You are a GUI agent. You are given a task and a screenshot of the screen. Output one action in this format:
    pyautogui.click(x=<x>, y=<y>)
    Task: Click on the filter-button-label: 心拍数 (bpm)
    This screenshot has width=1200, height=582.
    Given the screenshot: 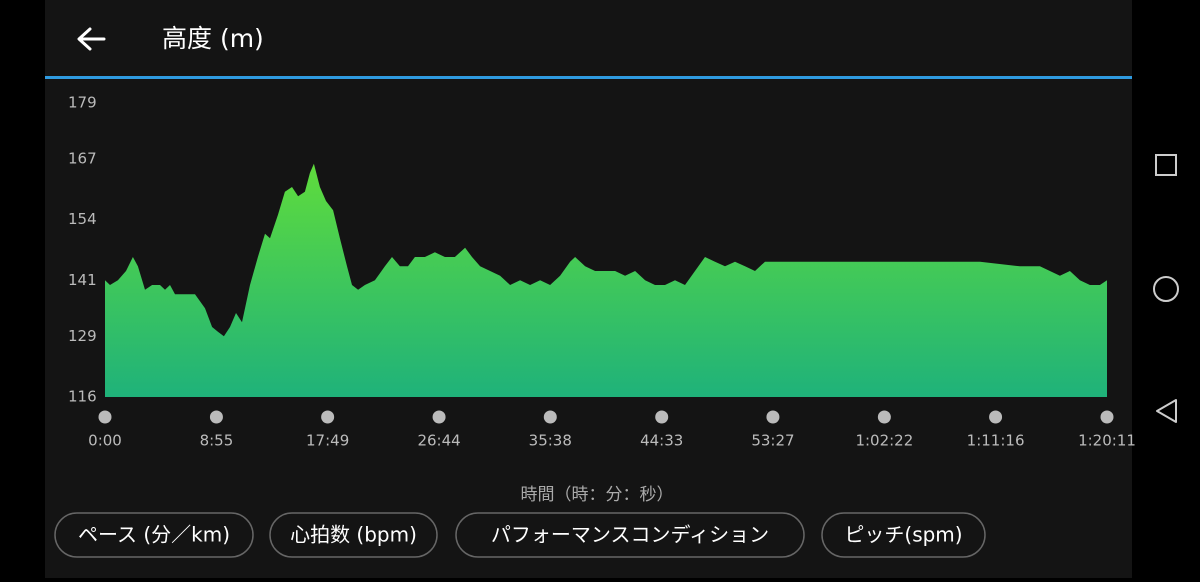 What is the action you would take?
    pyautogui.click(x=353, y=535)
    